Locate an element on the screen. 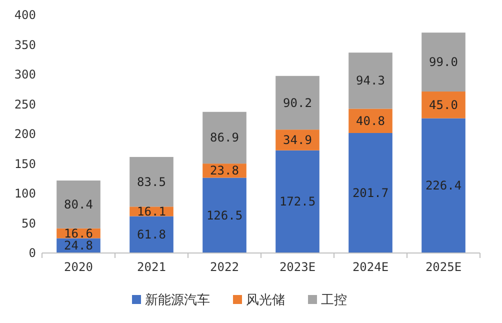  y-tick-label: 100 is located at coordinates (25, 193).